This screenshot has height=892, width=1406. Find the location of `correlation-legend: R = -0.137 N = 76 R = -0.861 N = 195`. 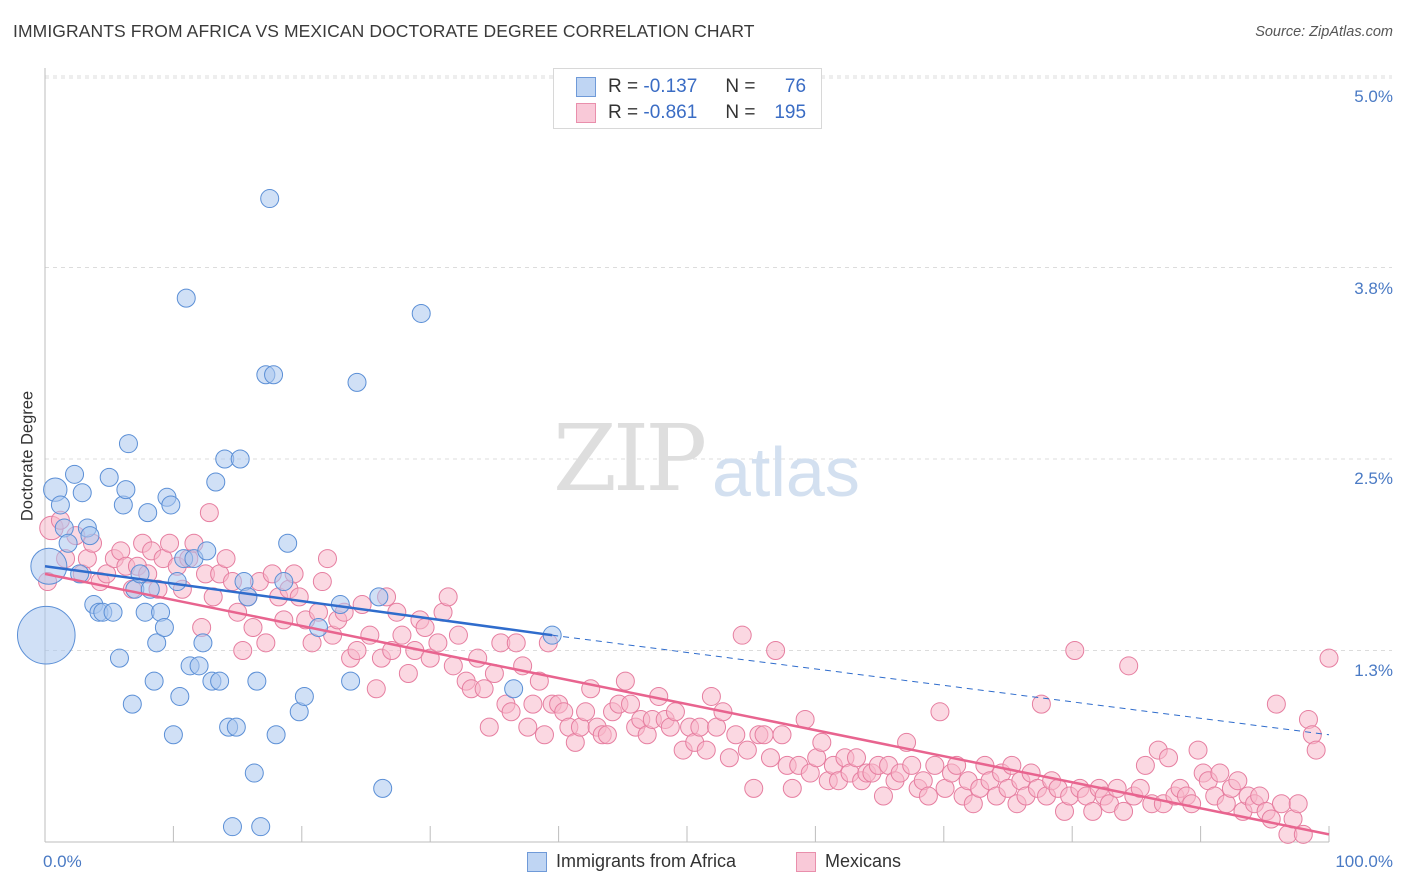

correlation-legend: R = -0.137 N = 76 R = -0.861 N = 195 is located at coordinates (687, 98).